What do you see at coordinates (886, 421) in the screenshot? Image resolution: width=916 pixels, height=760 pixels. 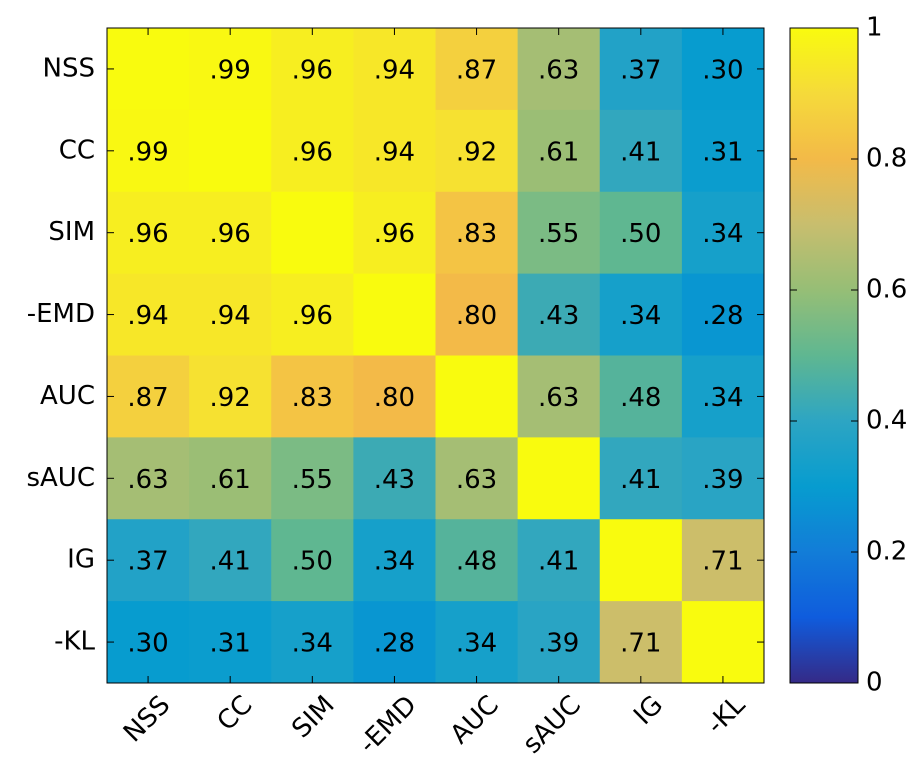 I see `colorbar-tick-label: 0.4` at bounding box center [886, 421].